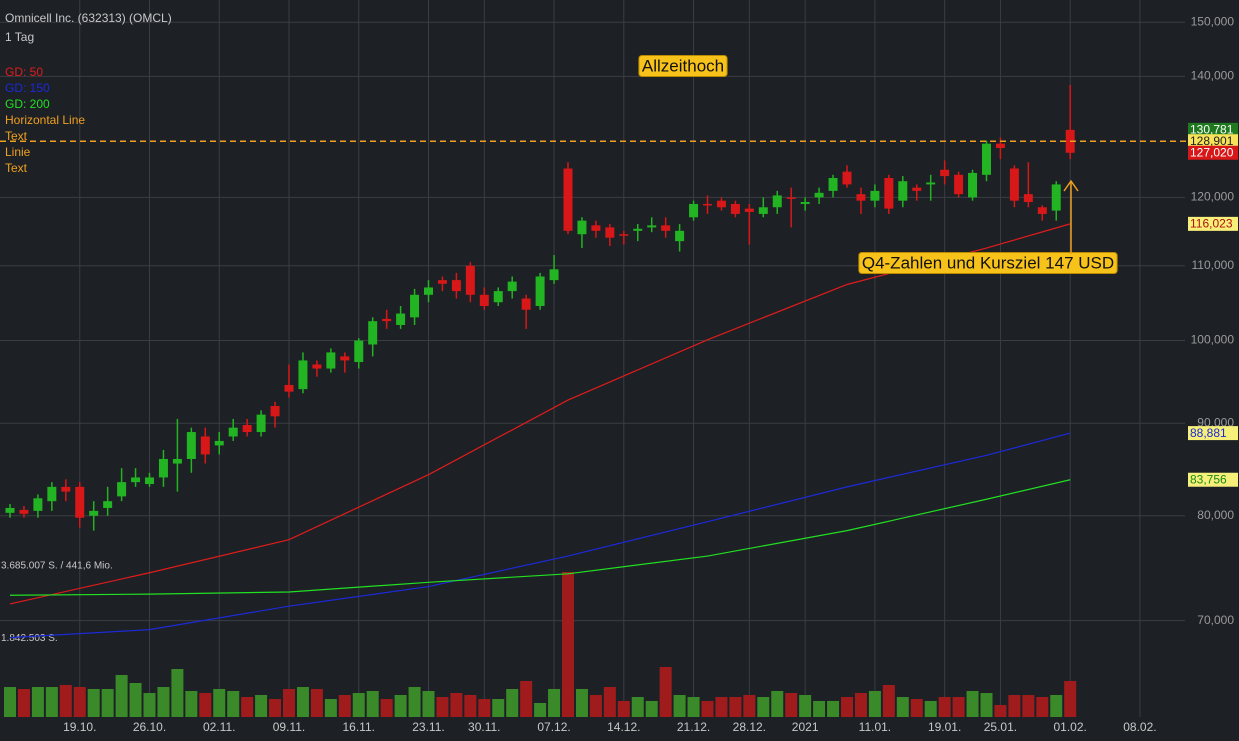 The height and width of the screenshot is (741, 1239). Describe the element at coordinates (484, 727) in the screenshot. I see `x-tick-label: 30.11.` at that location.